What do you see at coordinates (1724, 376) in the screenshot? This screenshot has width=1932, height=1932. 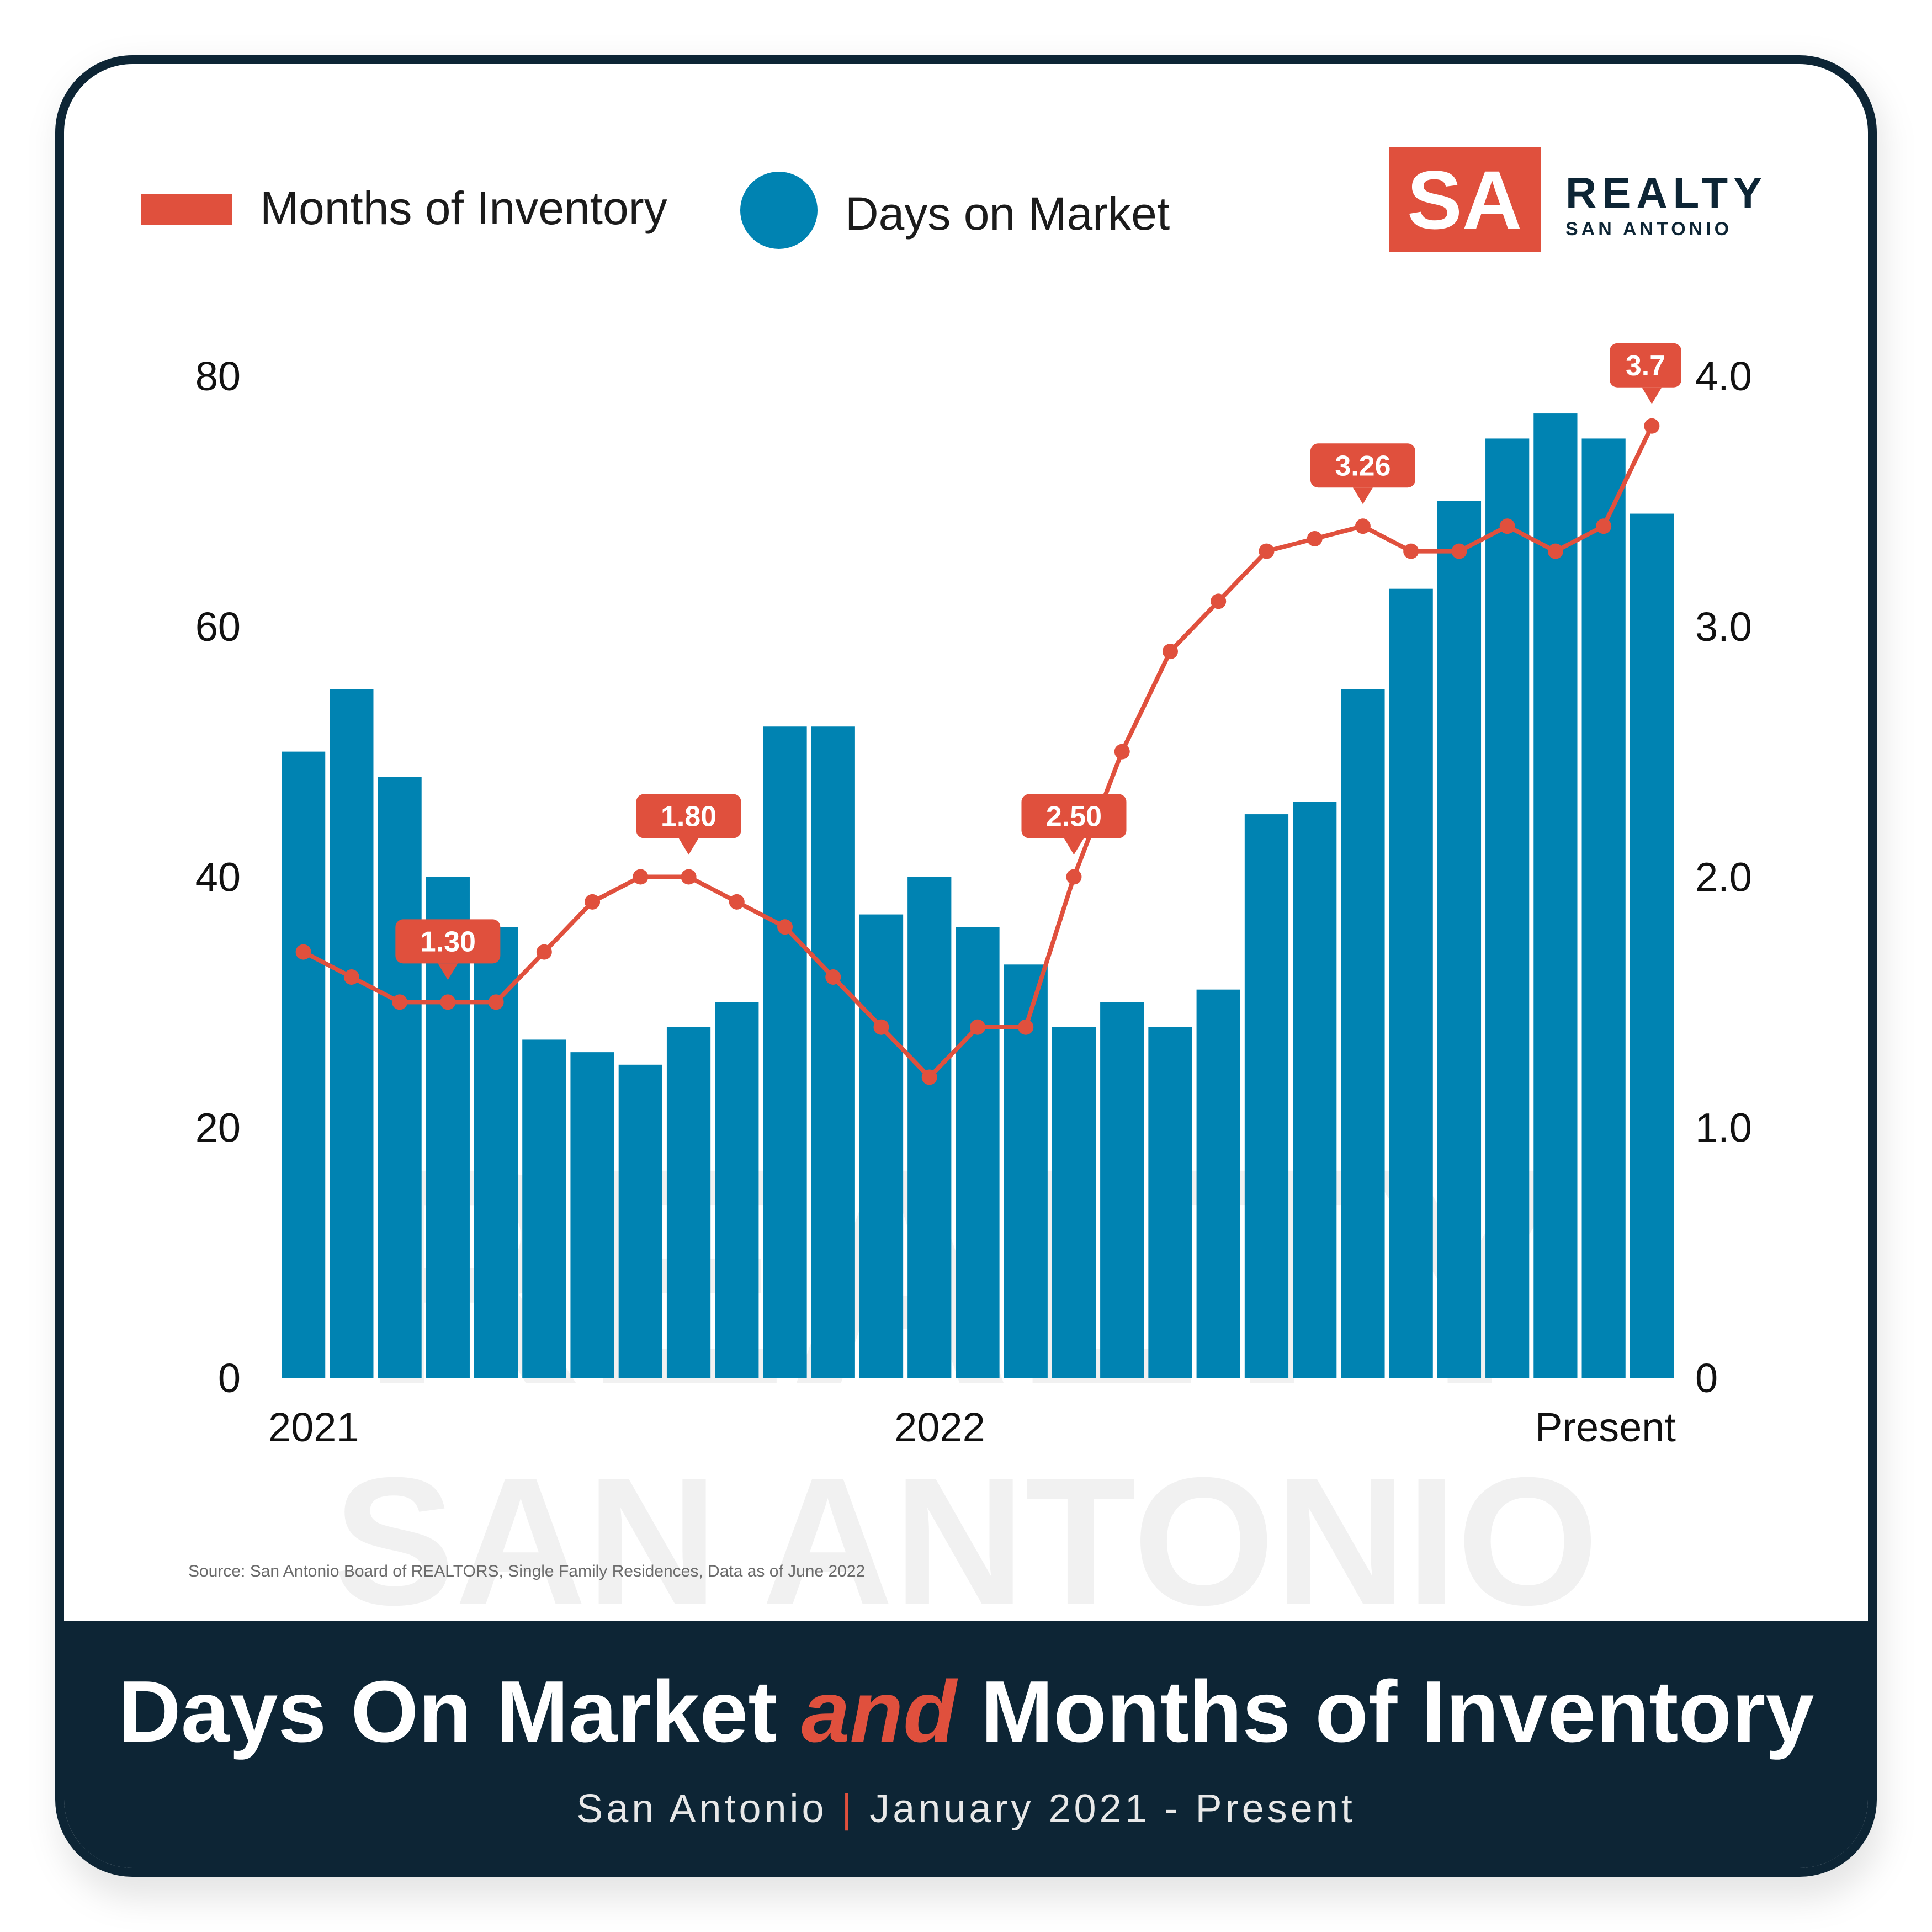 I see `right-axis-tick-label: 4.0` at bounding box center [1724, 376].